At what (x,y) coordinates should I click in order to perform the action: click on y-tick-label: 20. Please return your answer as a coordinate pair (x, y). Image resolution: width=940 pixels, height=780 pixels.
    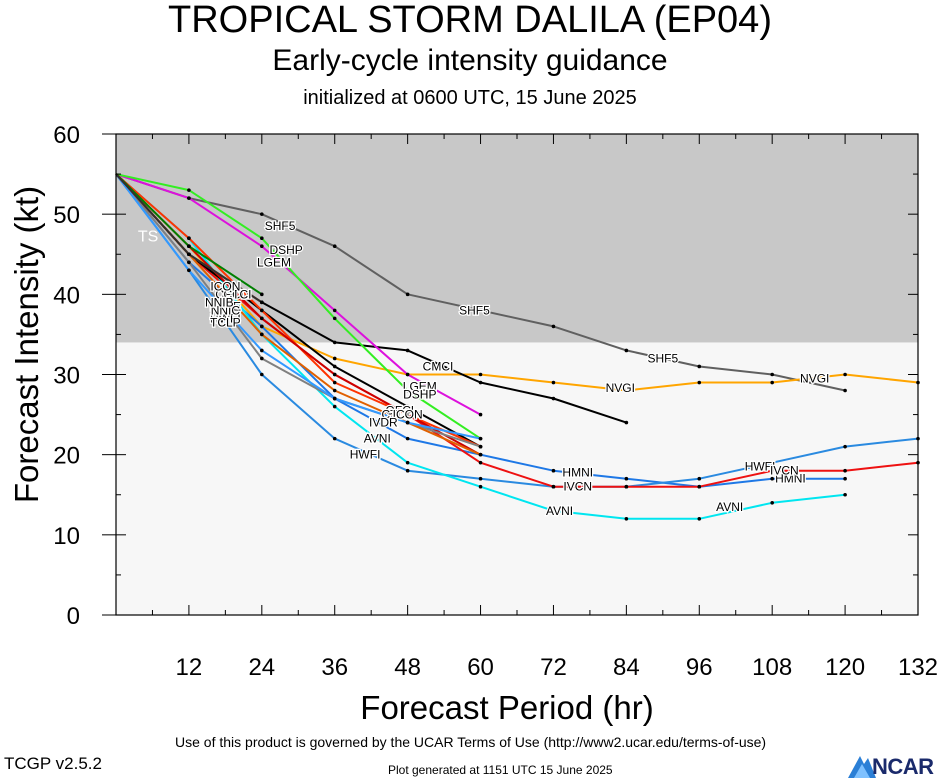
    Looking at the image, I should click on (66, 456).